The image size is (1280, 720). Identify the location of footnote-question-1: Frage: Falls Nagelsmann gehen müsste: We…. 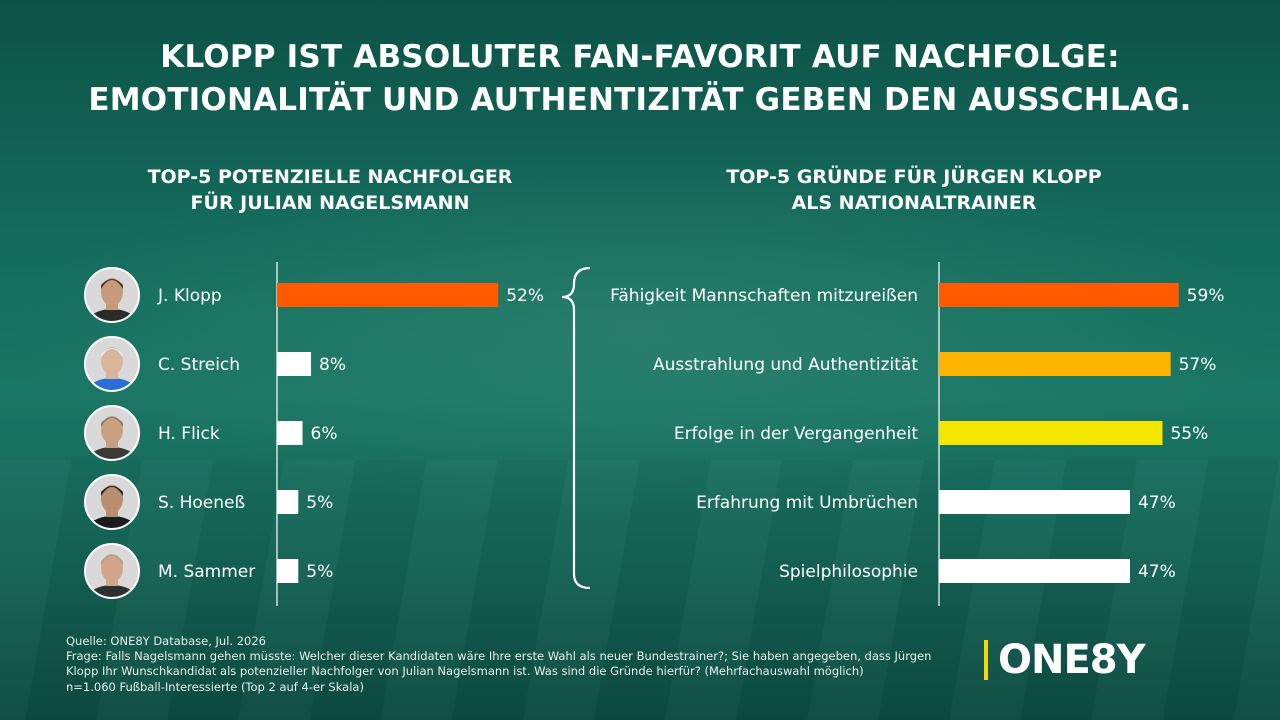
(499, 656).